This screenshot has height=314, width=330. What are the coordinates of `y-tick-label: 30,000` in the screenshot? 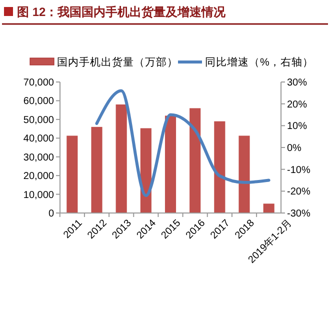 It's located at (38, 158).